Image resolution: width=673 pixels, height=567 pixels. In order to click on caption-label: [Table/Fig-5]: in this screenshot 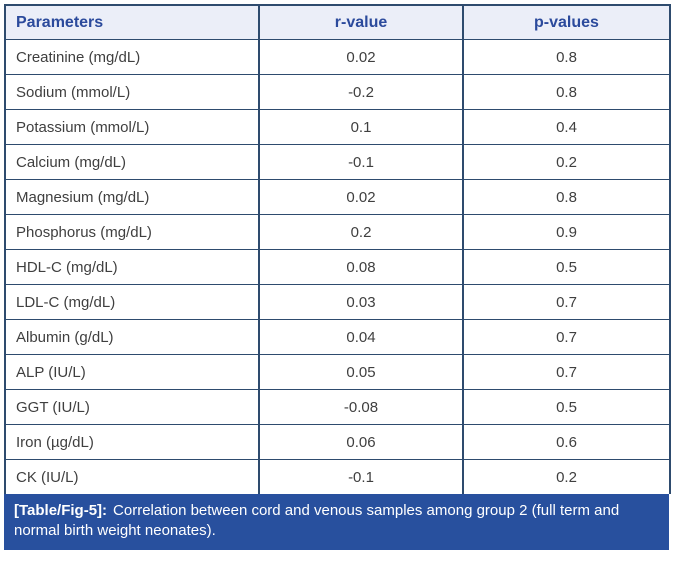, I will do `click(61, 510)`.